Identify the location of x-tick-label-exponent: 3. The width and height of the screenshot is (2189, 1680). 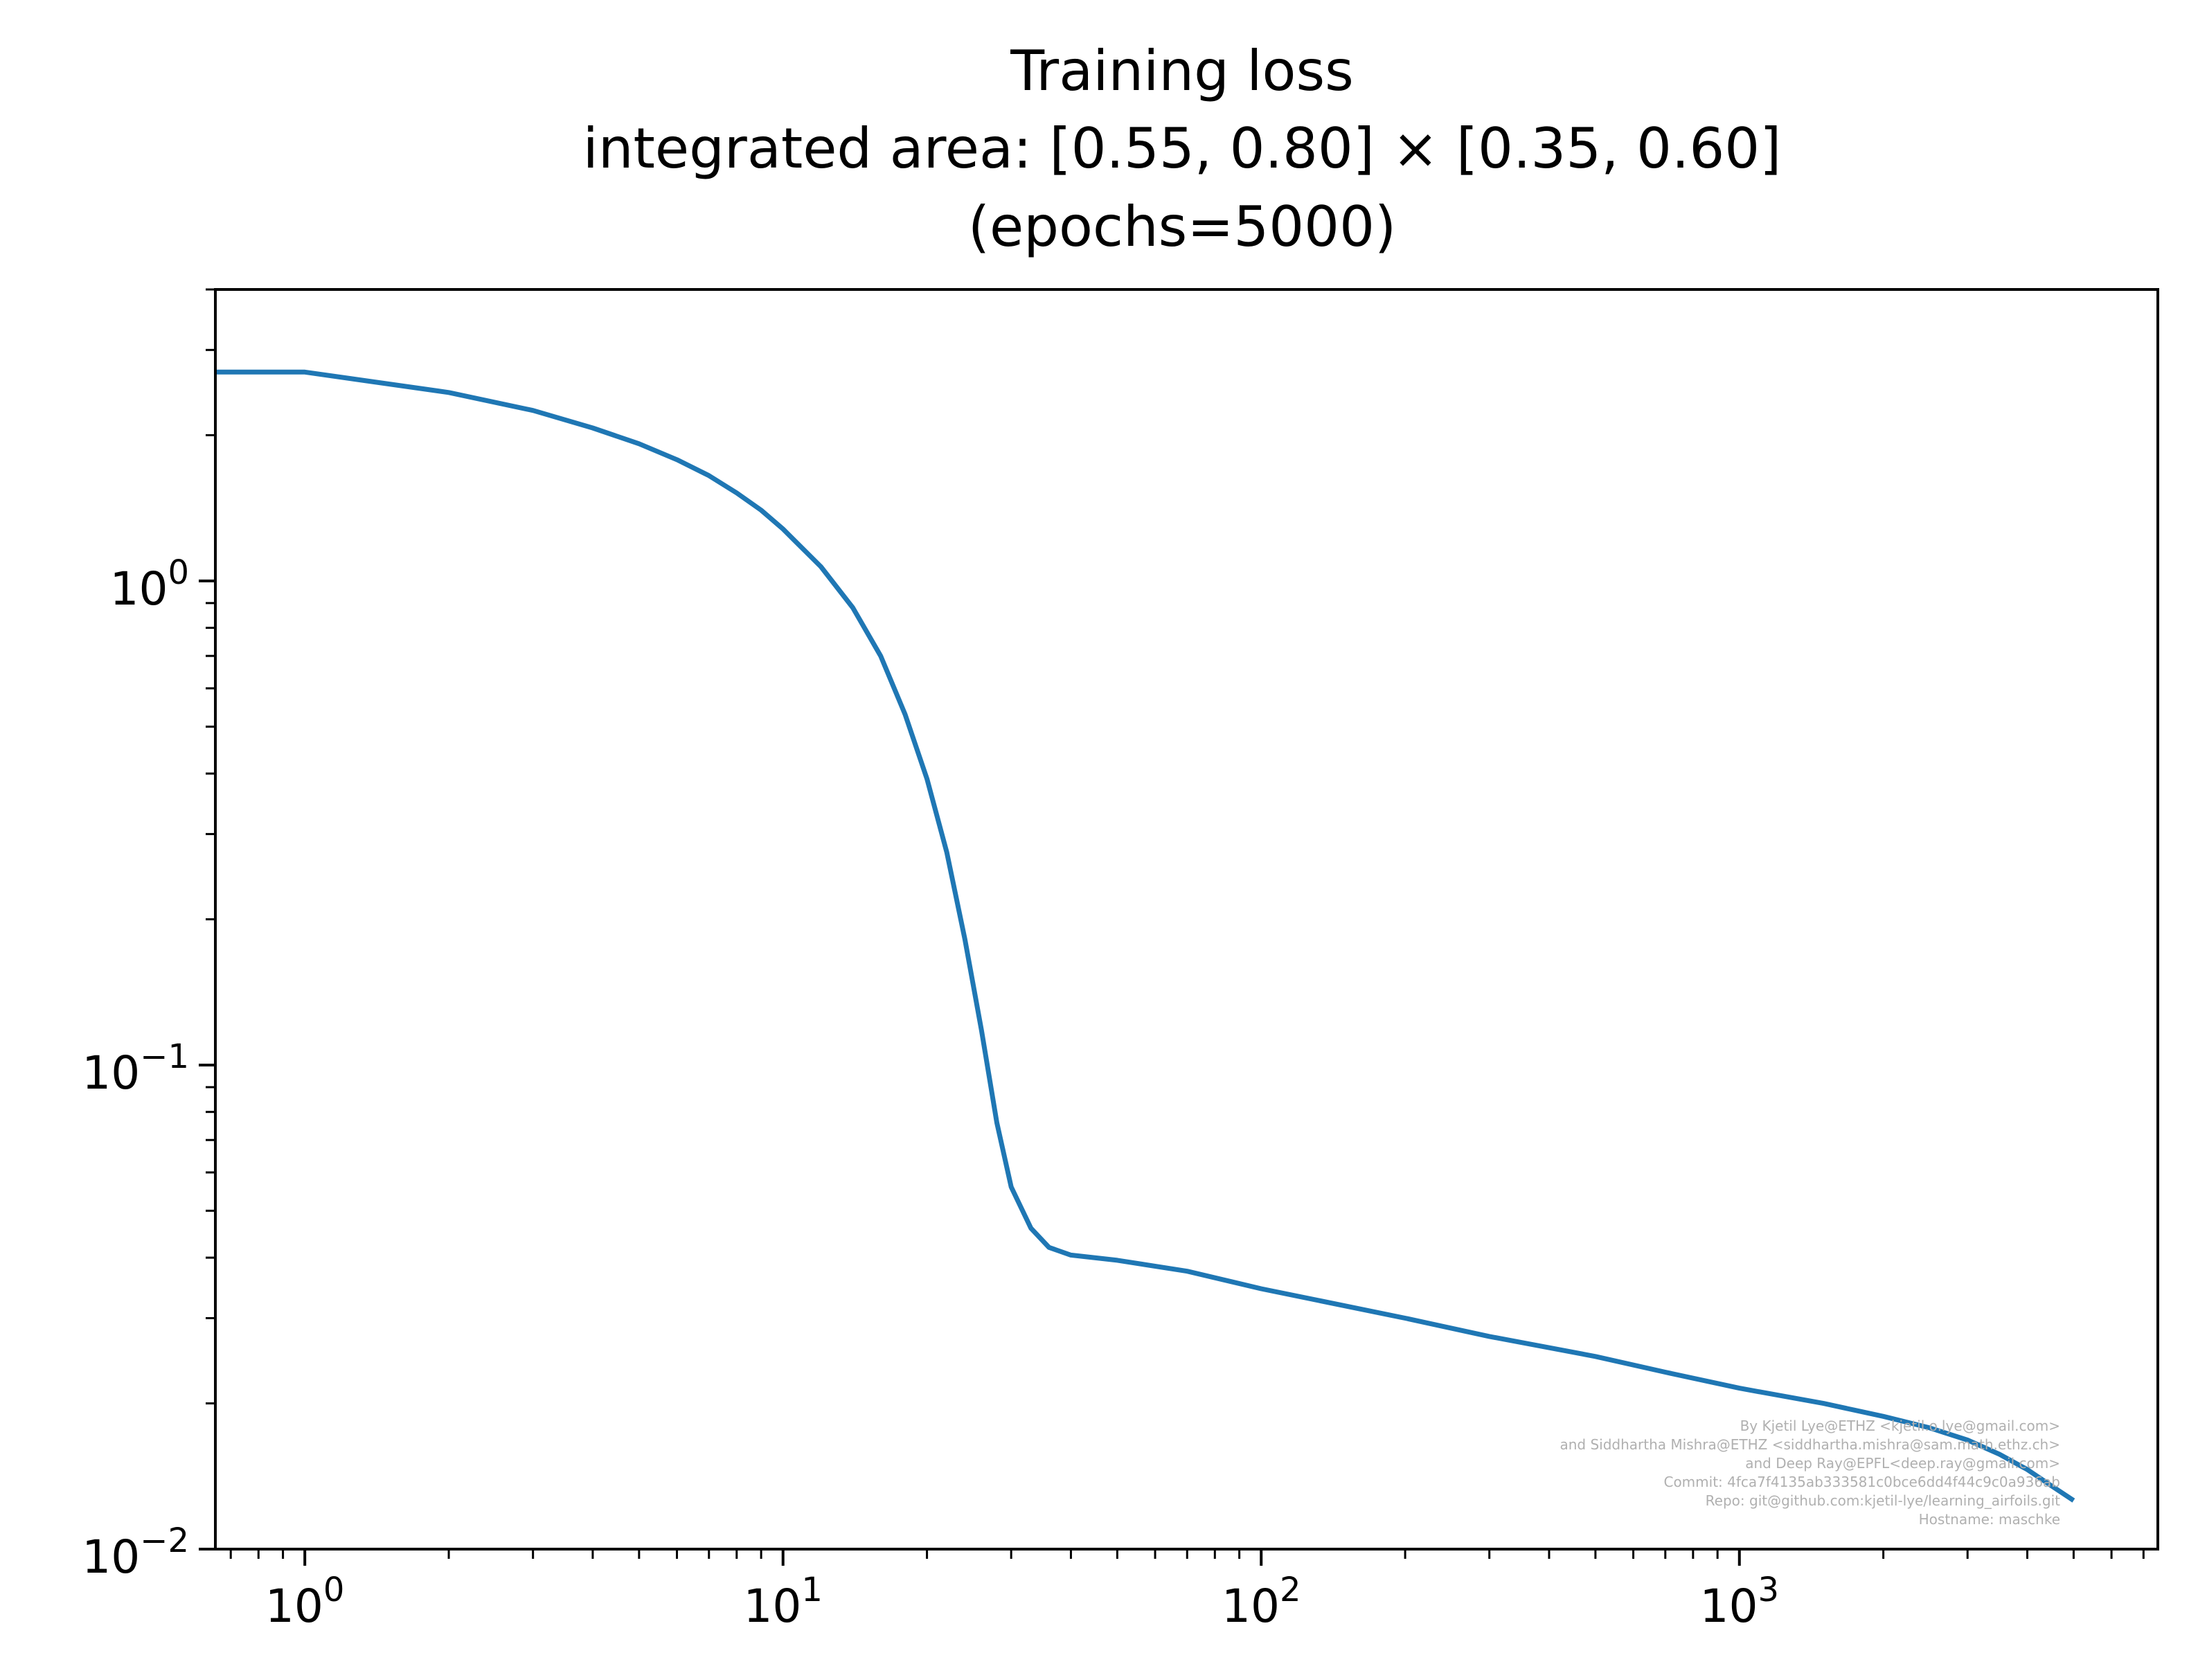
(1768, 1590).